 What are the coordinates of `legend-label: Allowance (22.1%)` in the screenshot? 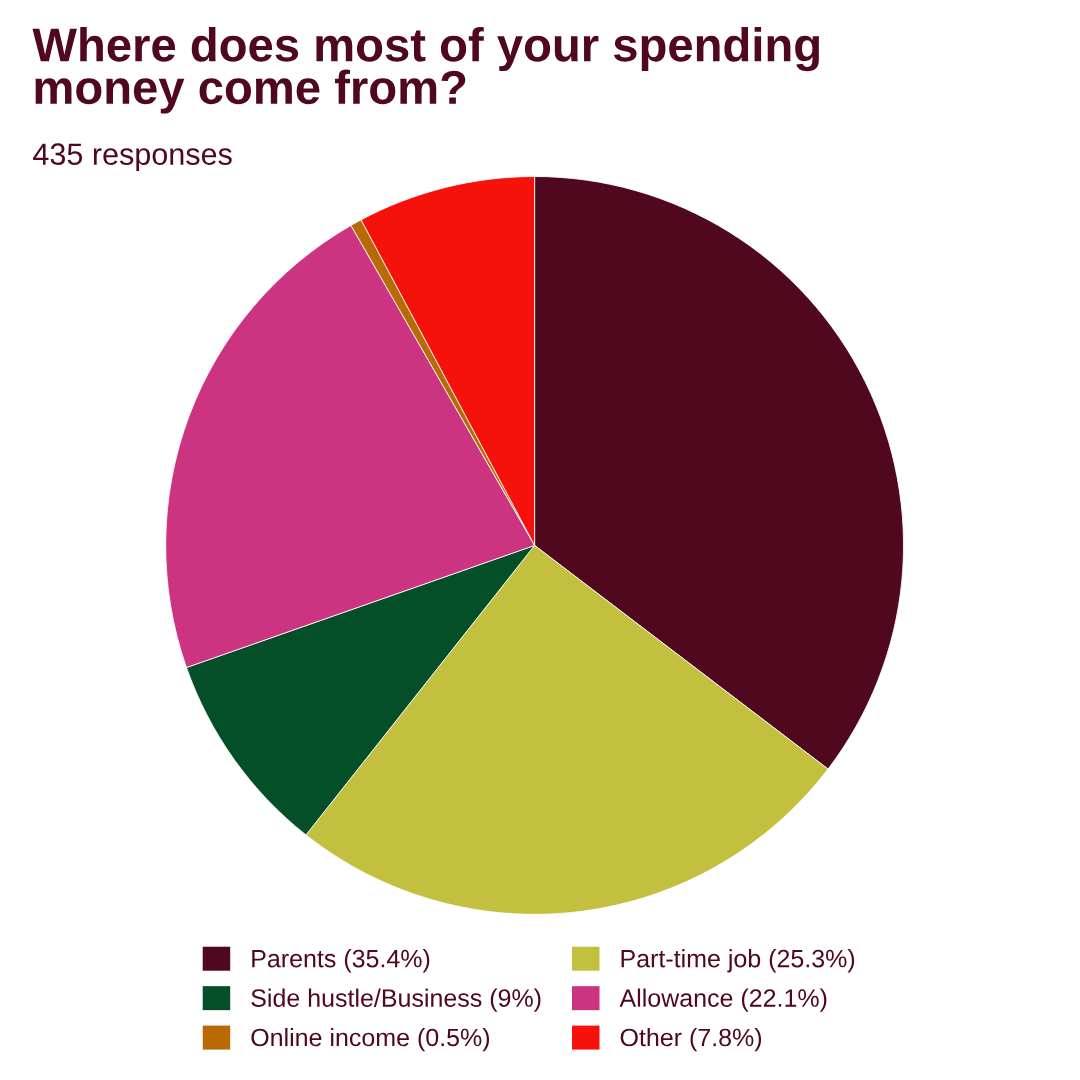 It's located at (723, 1000).